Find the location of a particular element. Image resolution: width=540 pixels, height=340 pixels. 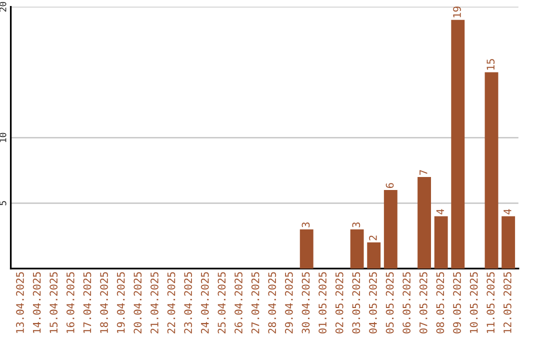

x-tick-label: 28.04.2025 is located at coordinates (272, 303).